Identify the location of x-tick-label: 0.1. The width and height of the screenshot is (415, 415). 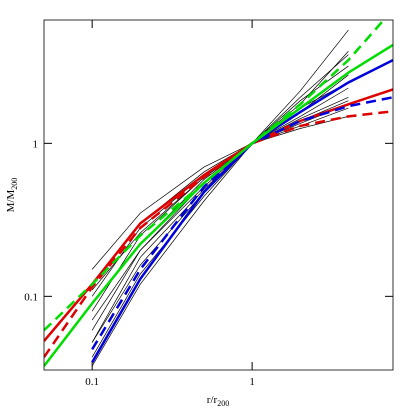
(92, 382).